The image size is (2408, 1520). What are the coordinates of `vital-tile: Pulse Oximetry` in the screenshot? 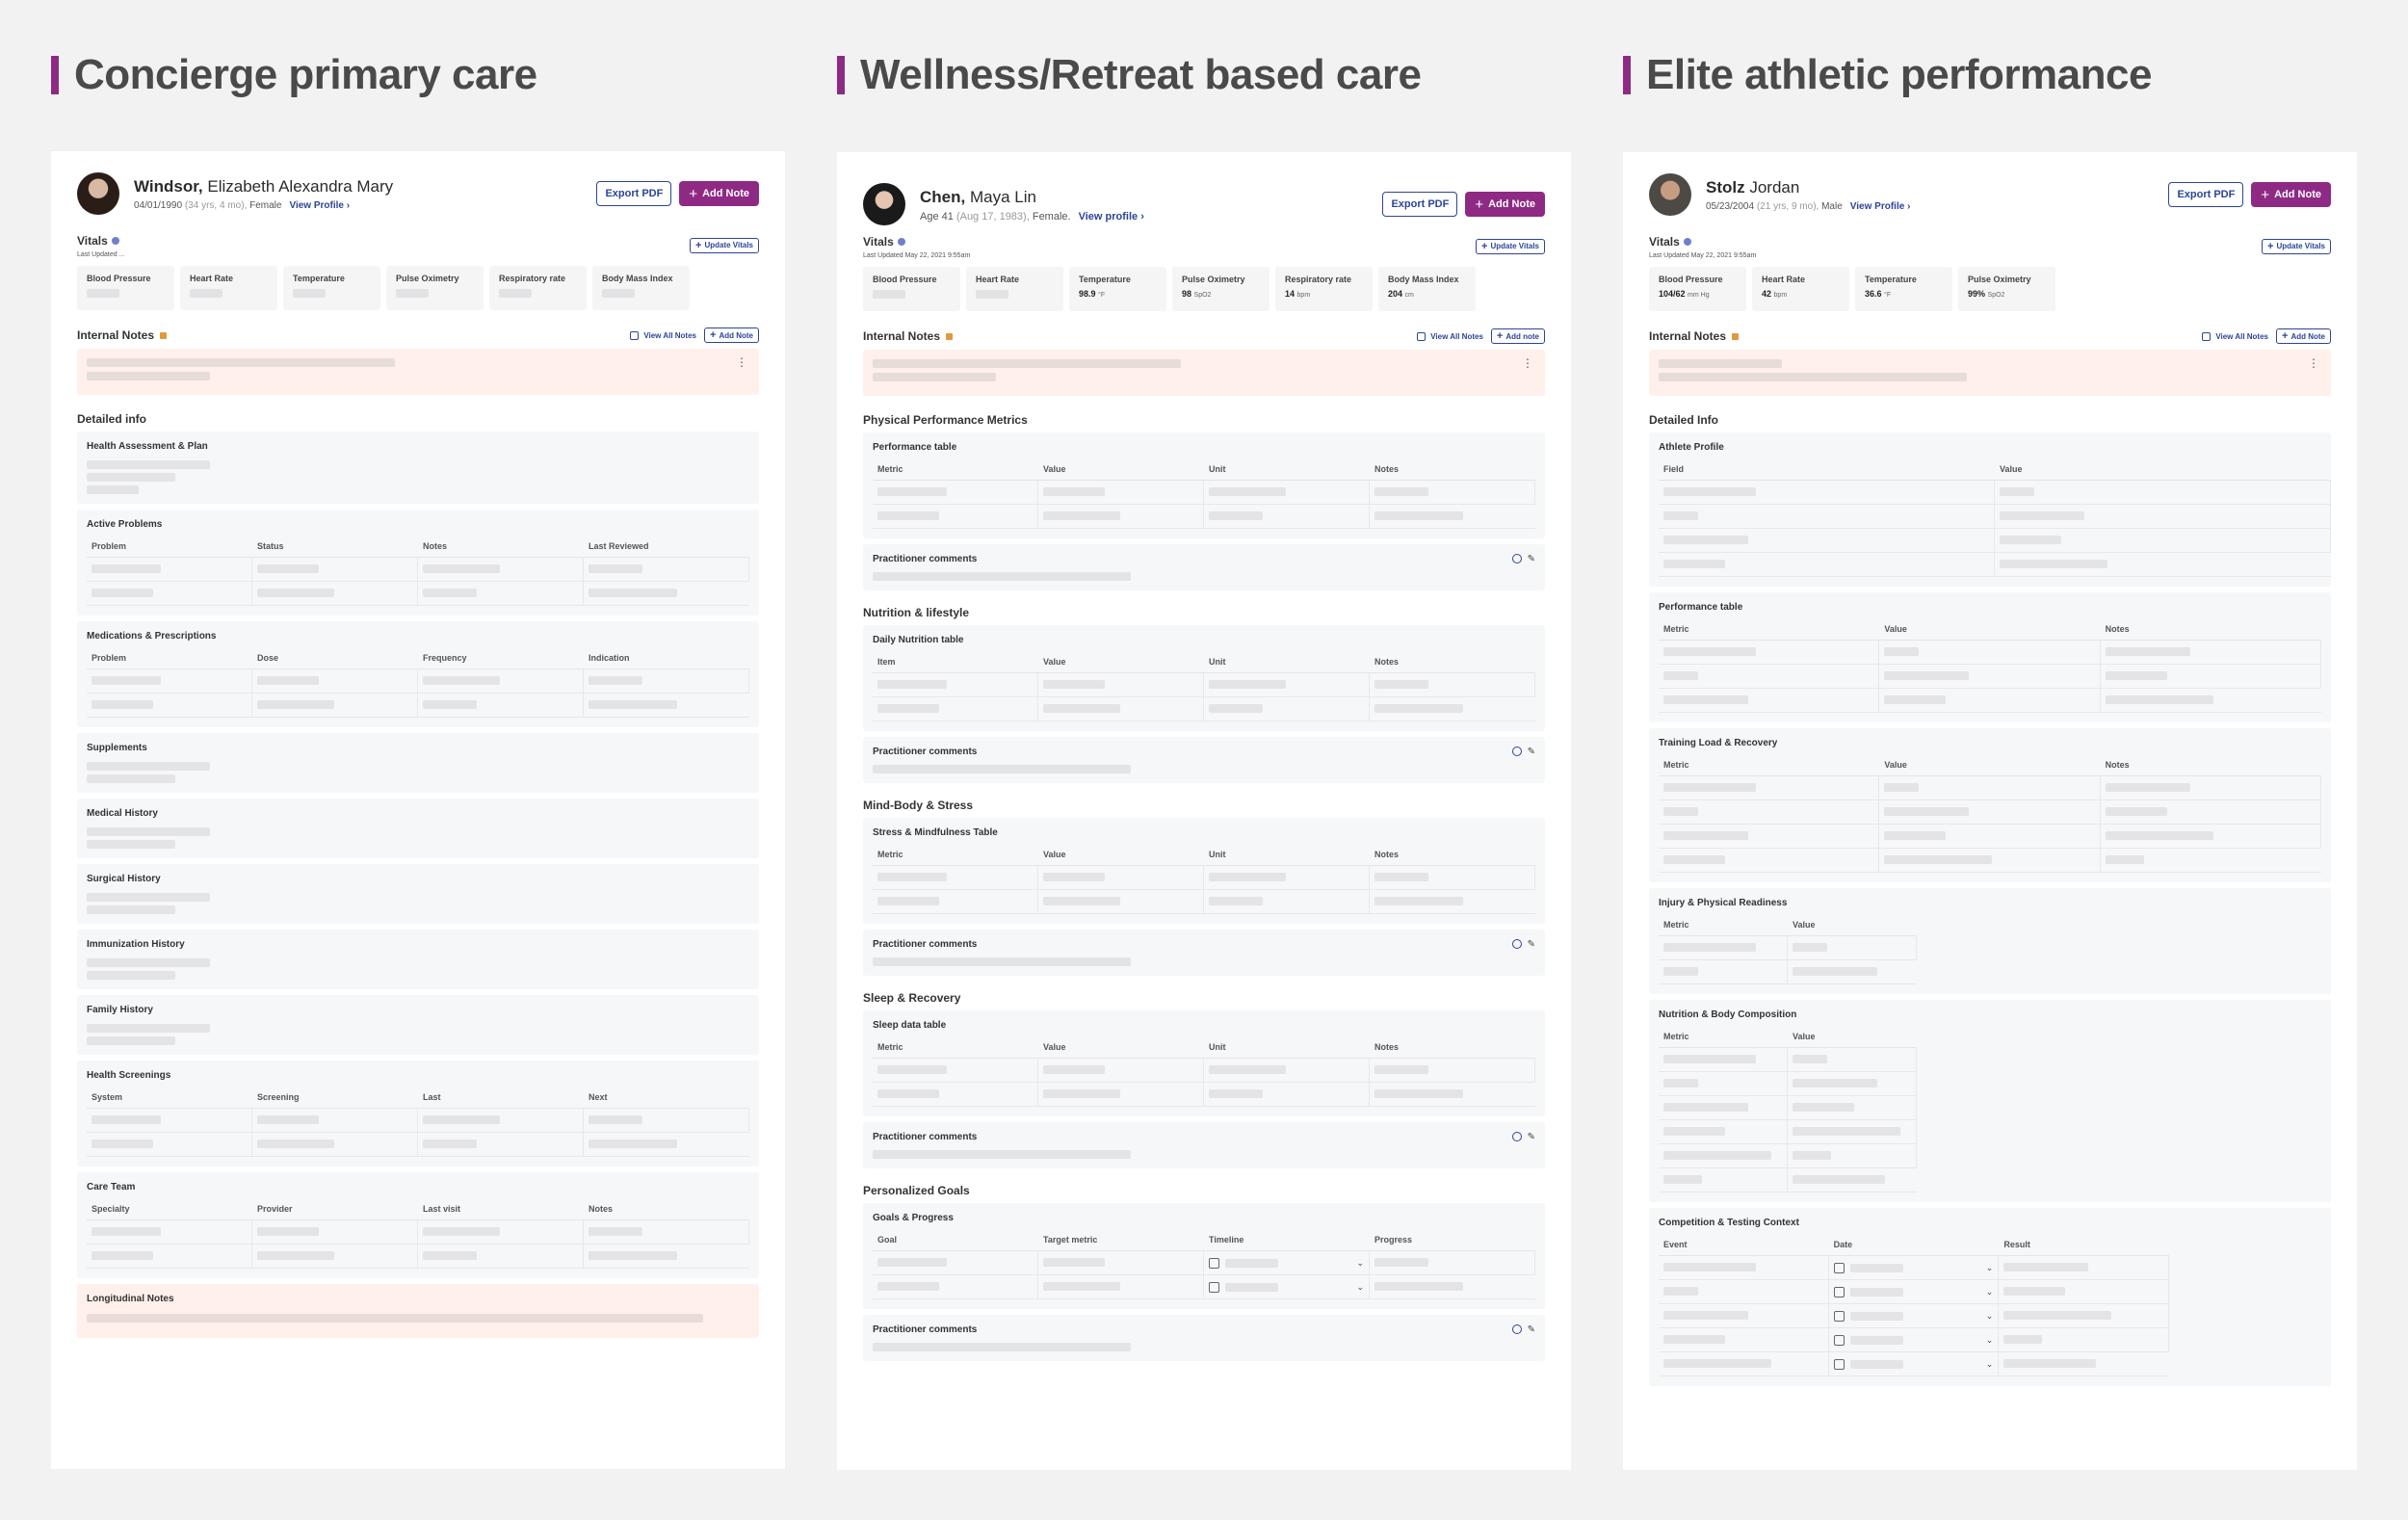 It's located at (435, 288).